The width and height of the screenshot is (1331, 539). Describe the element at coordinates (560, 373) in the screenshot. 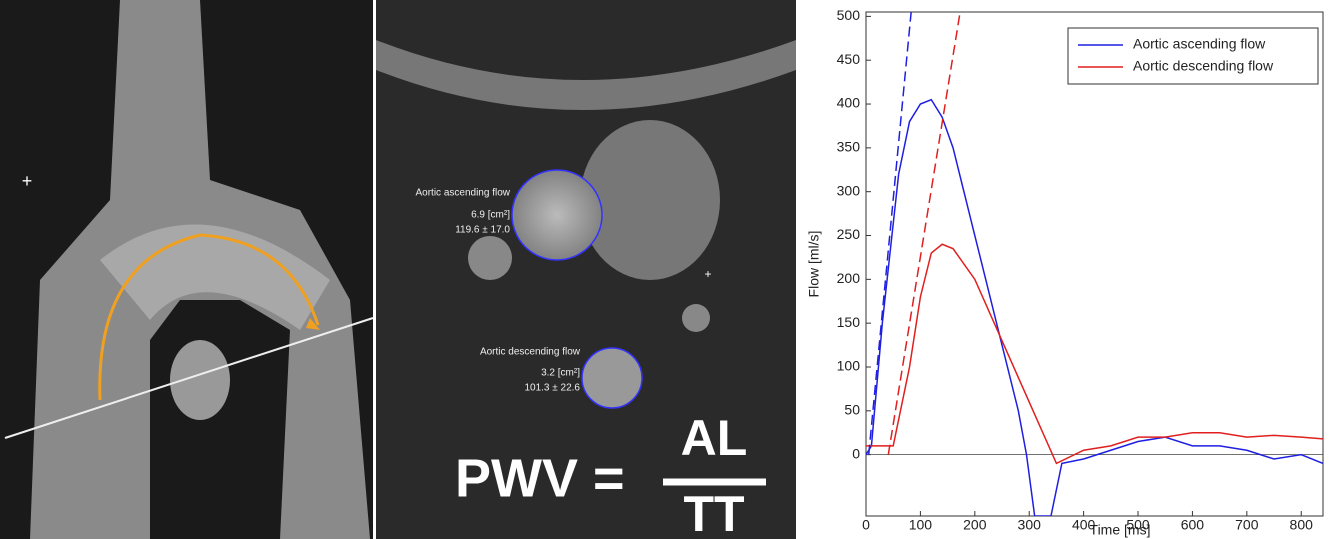

I see `region-area: 3.2 [cm²]` at that location.